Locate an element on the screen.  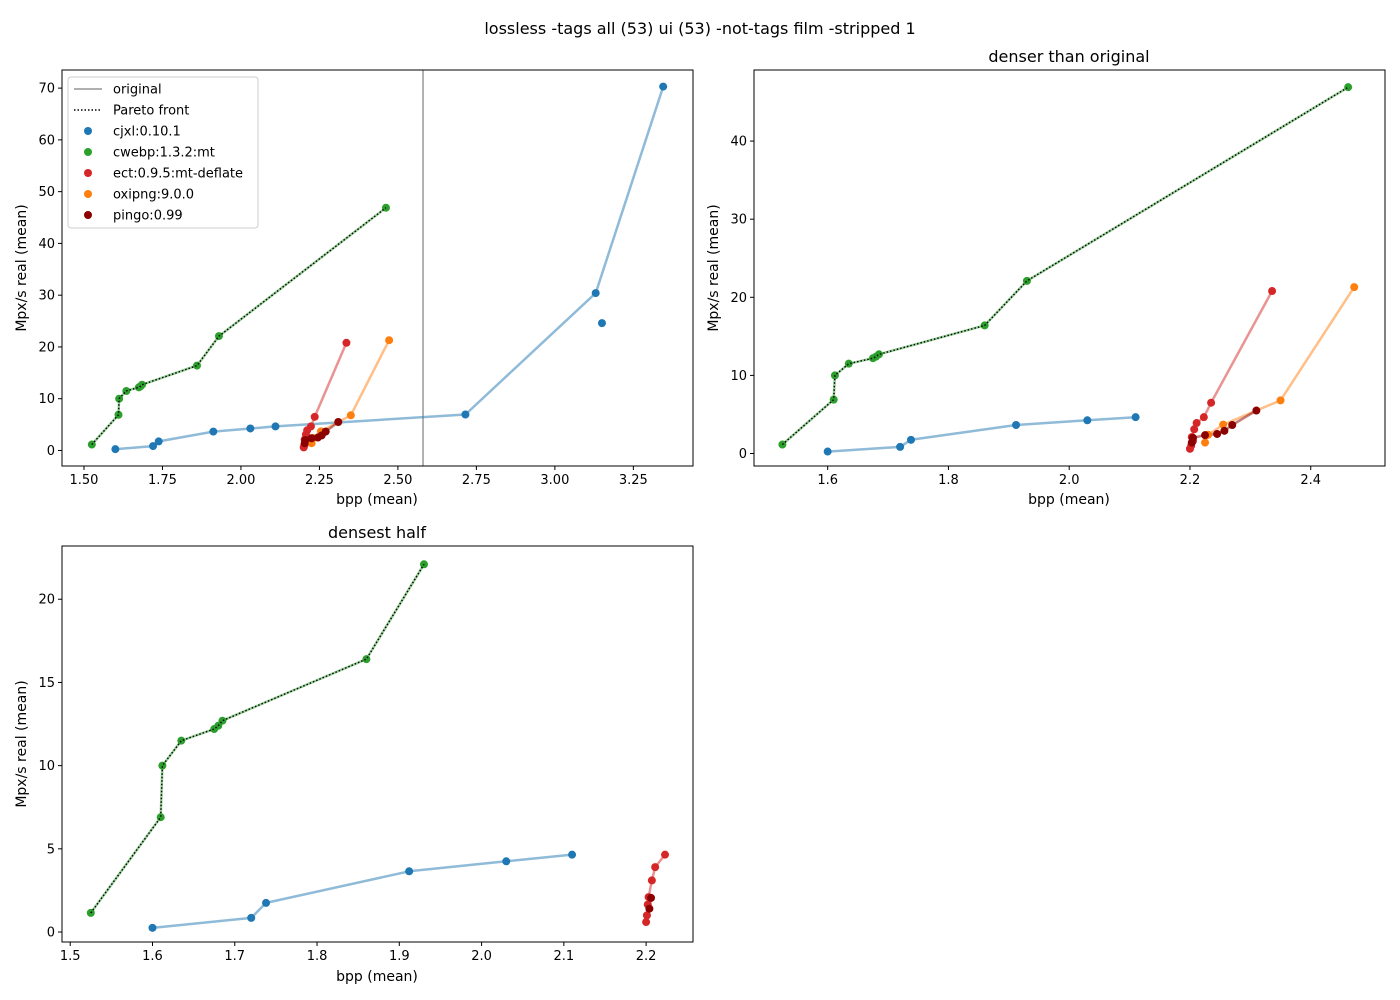
x-tick-label: 2.00 is located at coordinates (240, 480).